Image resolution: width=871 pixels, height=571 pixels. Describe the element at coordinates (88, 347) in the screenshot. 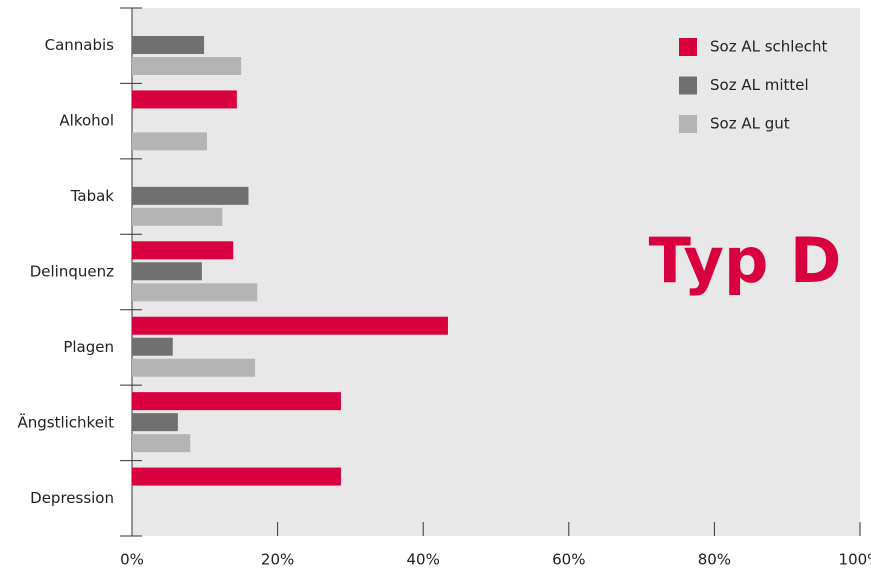

I see `y-tick-label: Plagen` at that location.